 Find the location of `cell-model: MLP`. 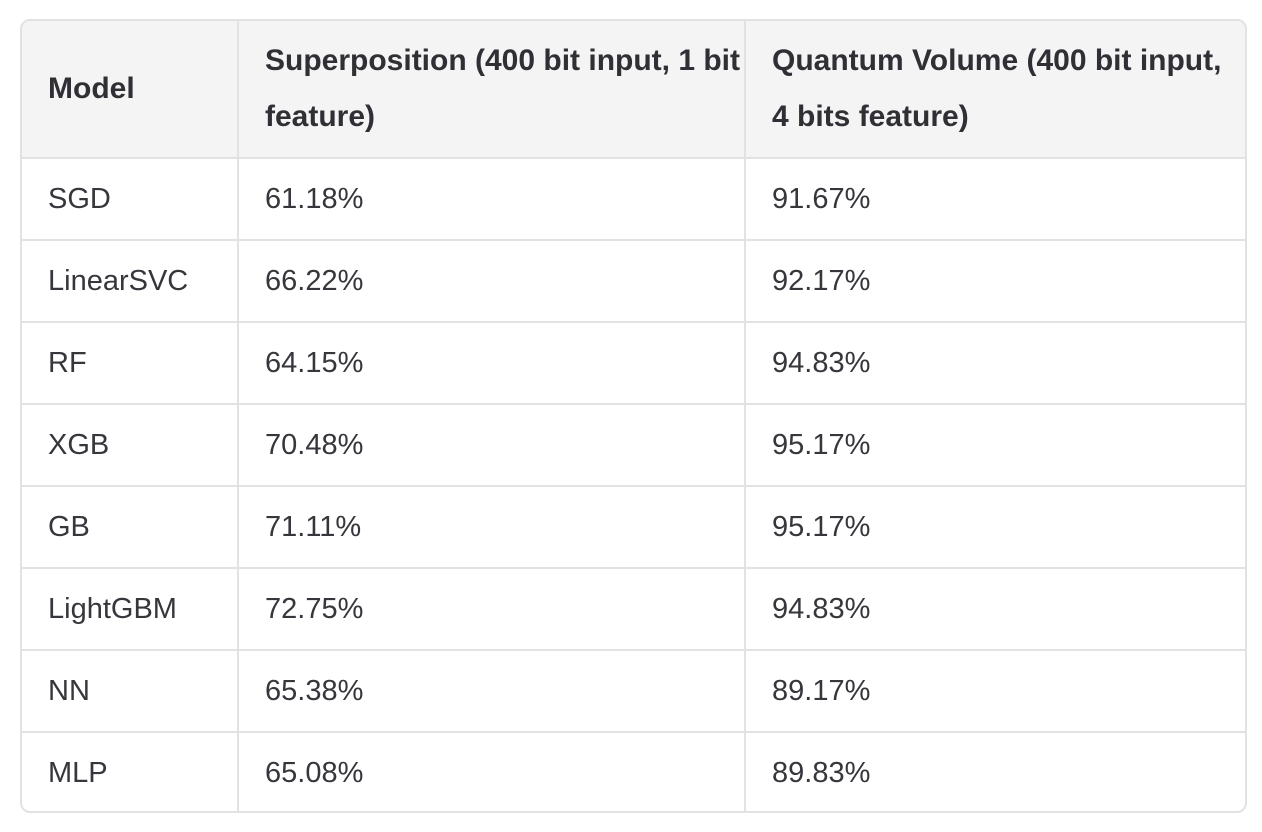

cell-model: MLP is located at coordinates (130, 771).